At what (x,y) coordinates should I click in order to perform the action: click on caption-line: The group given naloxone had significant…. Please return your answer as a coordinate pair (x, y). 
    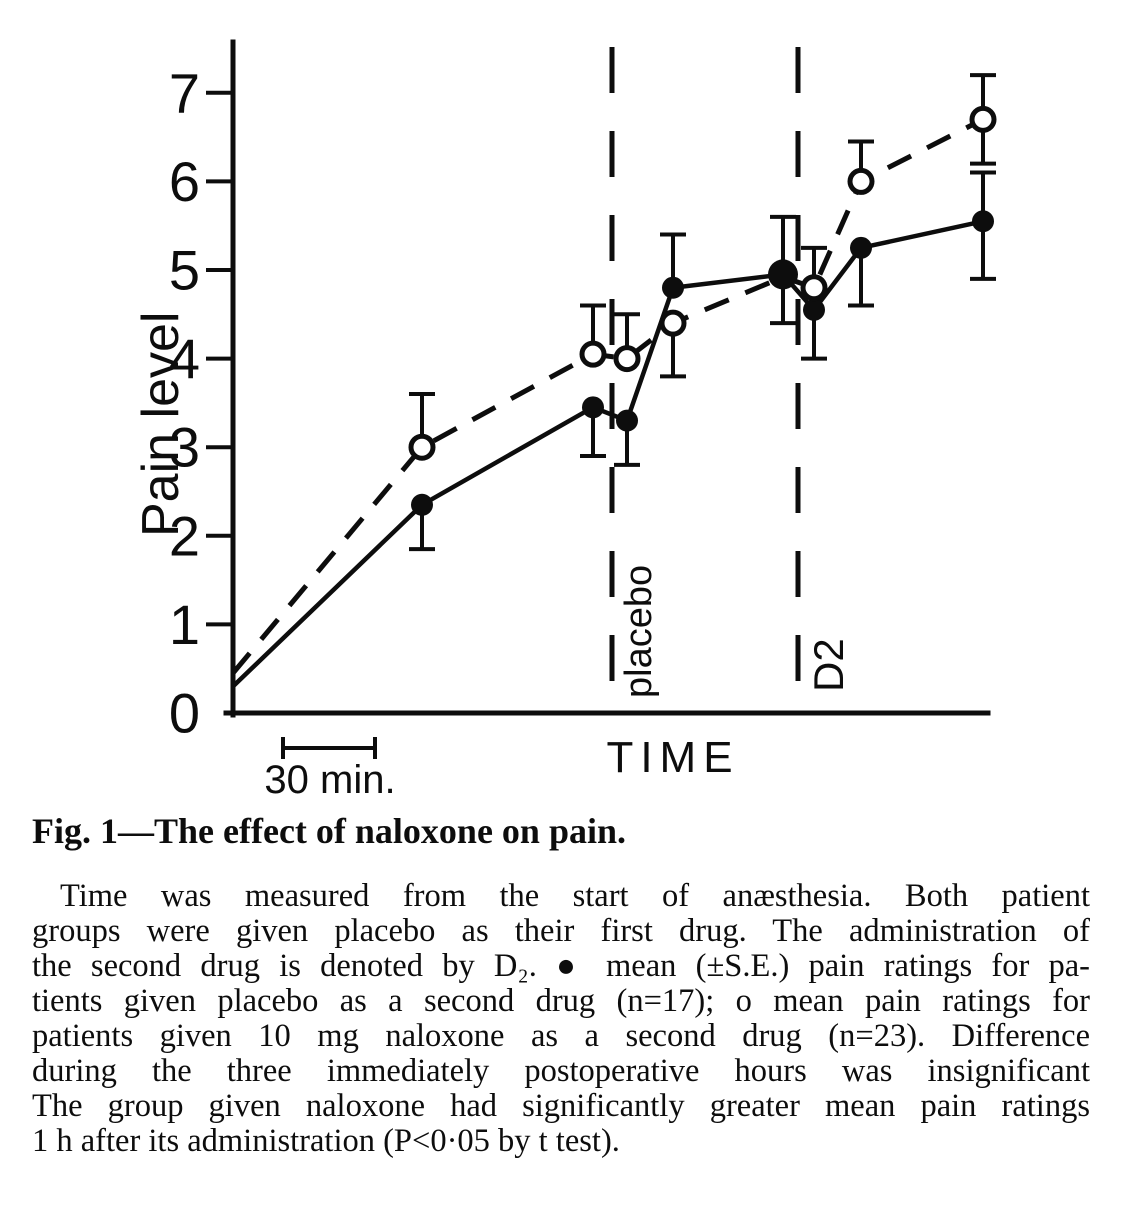
    Looking at the image, I should click on (561, 1106).